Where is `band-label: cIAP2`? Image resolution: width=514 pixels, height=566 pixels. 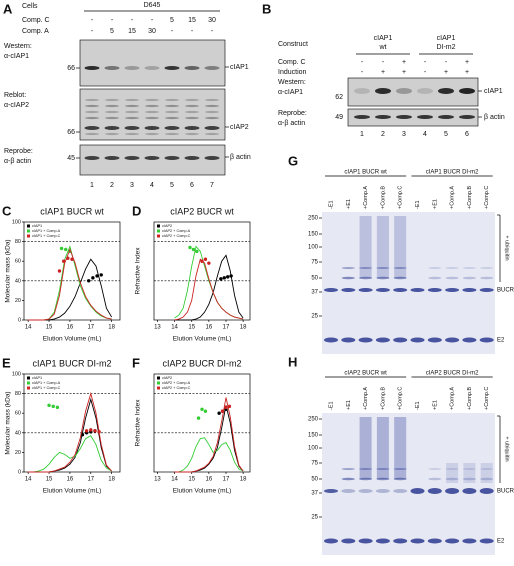 band-label: cIAP2 is located at coordinates (239, 127).